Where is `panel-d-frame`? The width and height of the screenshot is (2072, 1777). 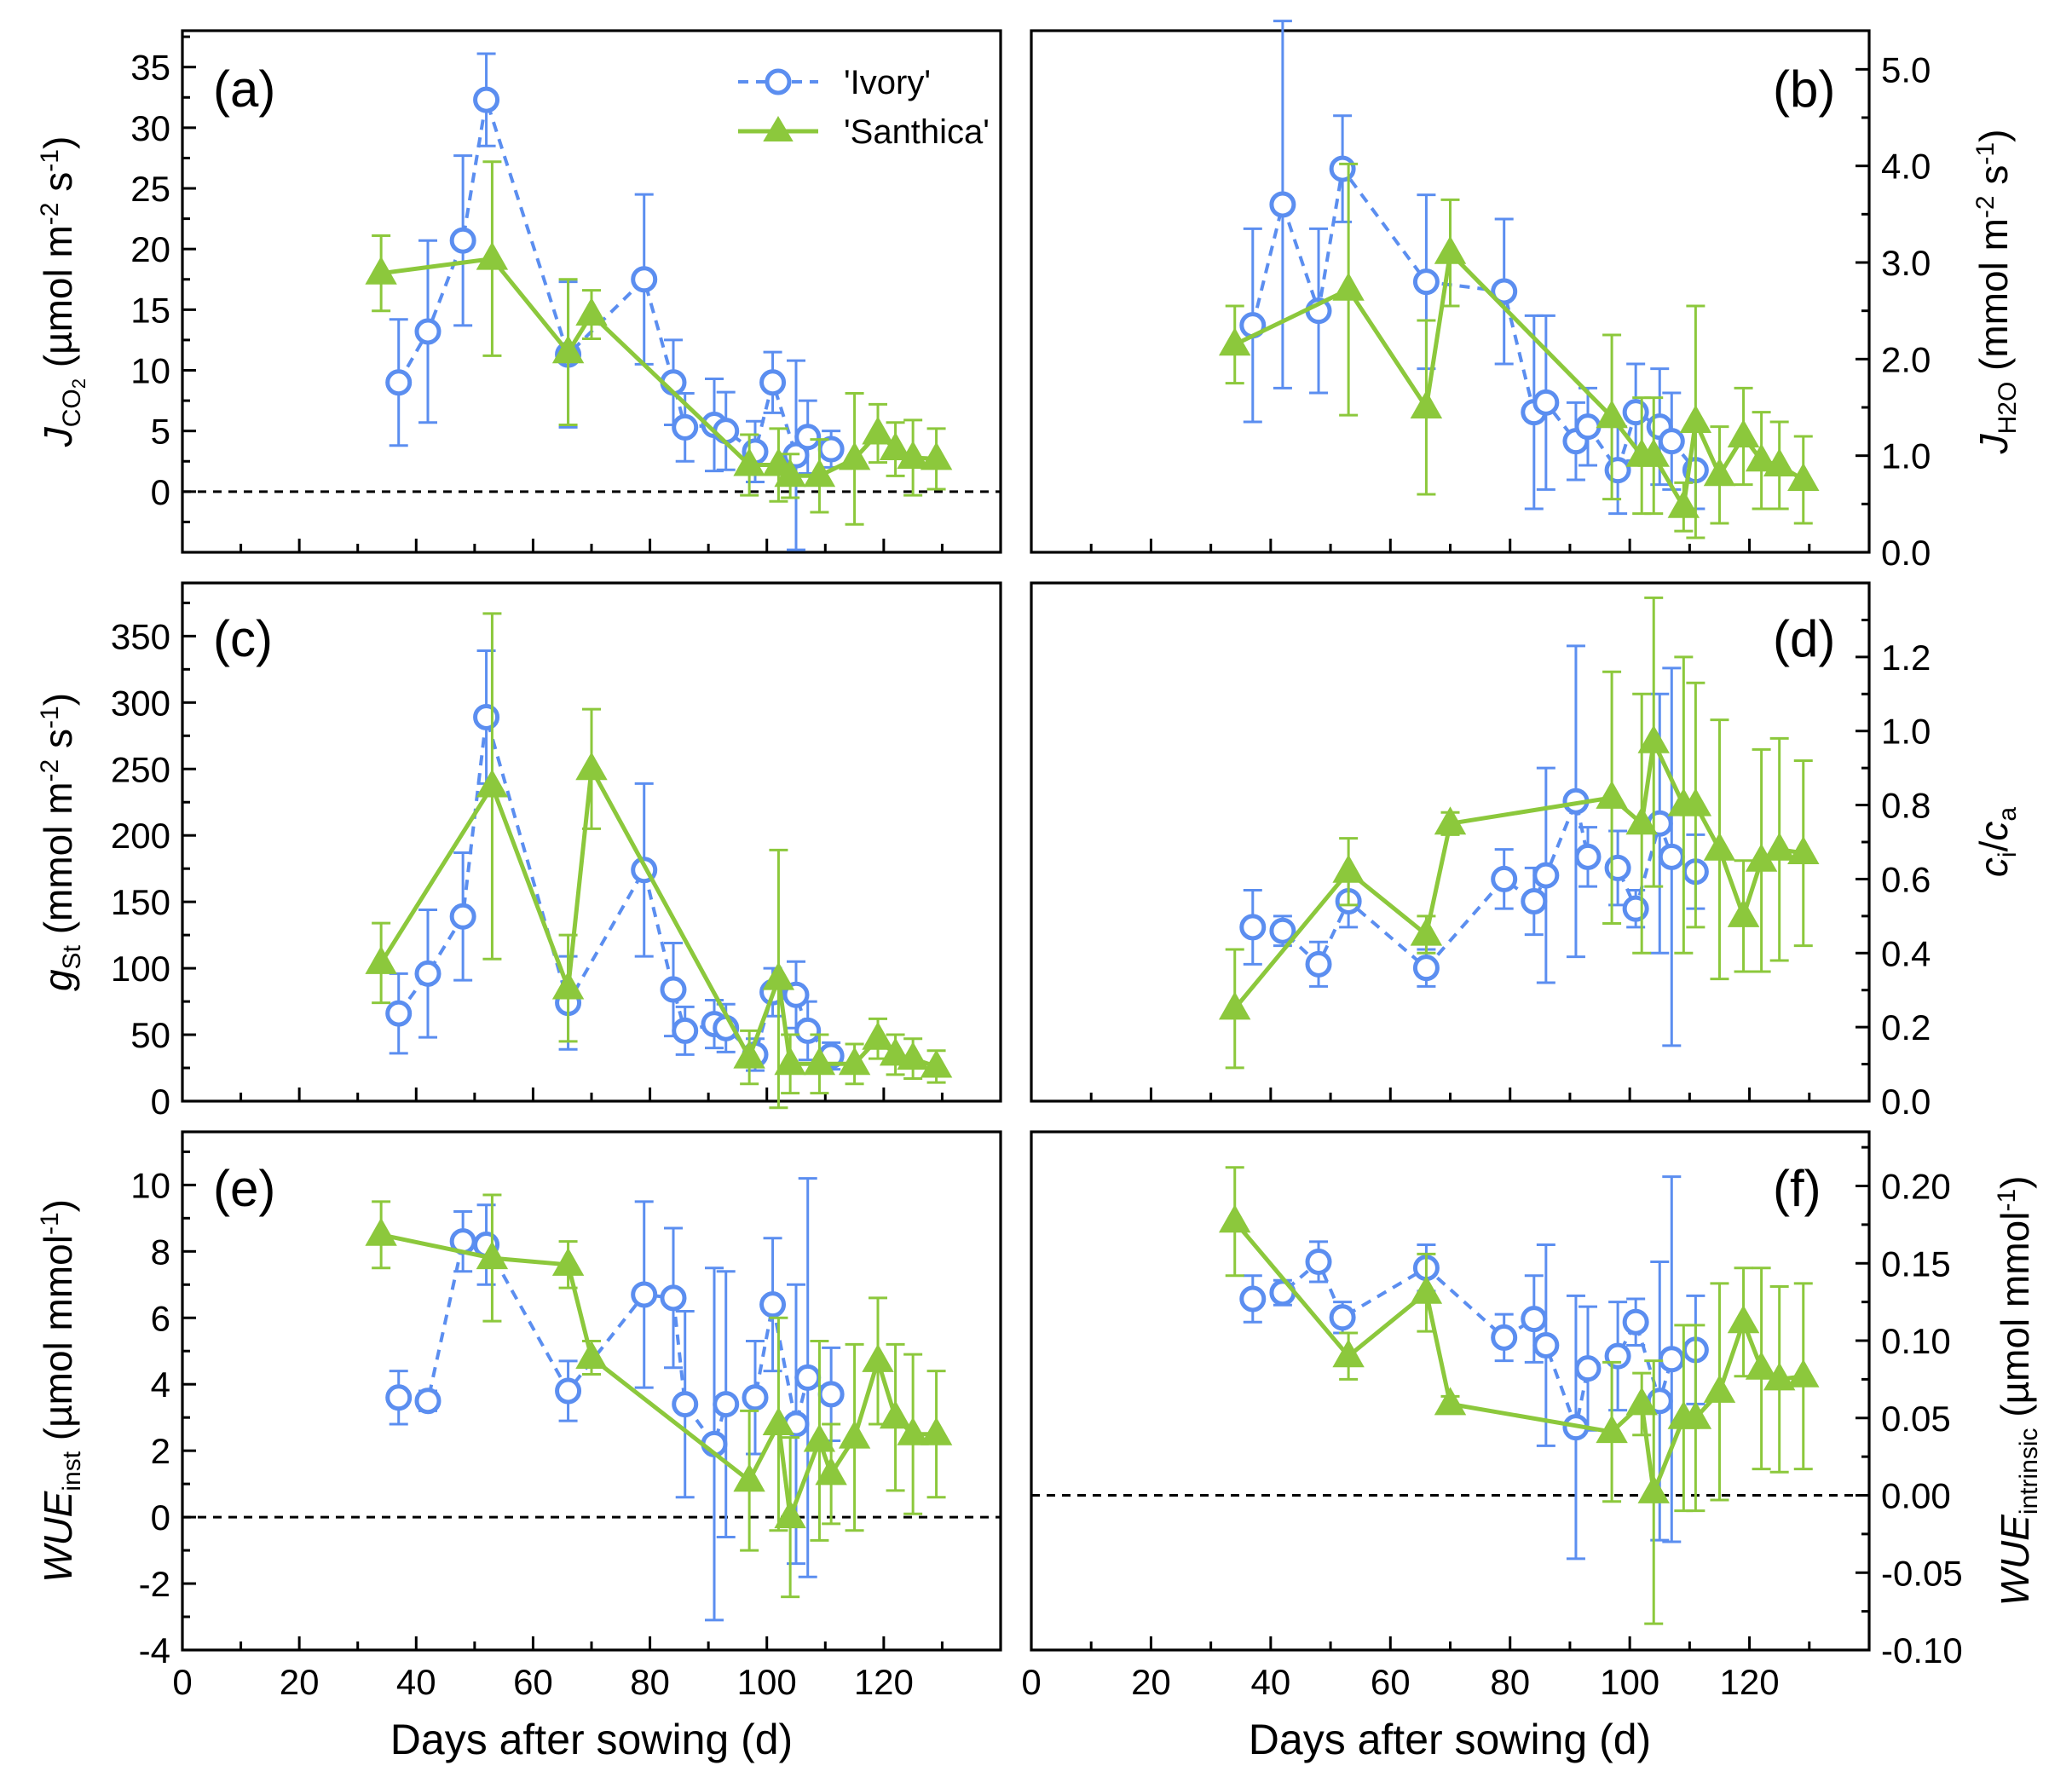 panel-d-frame is located at coordinates (1450, 842).